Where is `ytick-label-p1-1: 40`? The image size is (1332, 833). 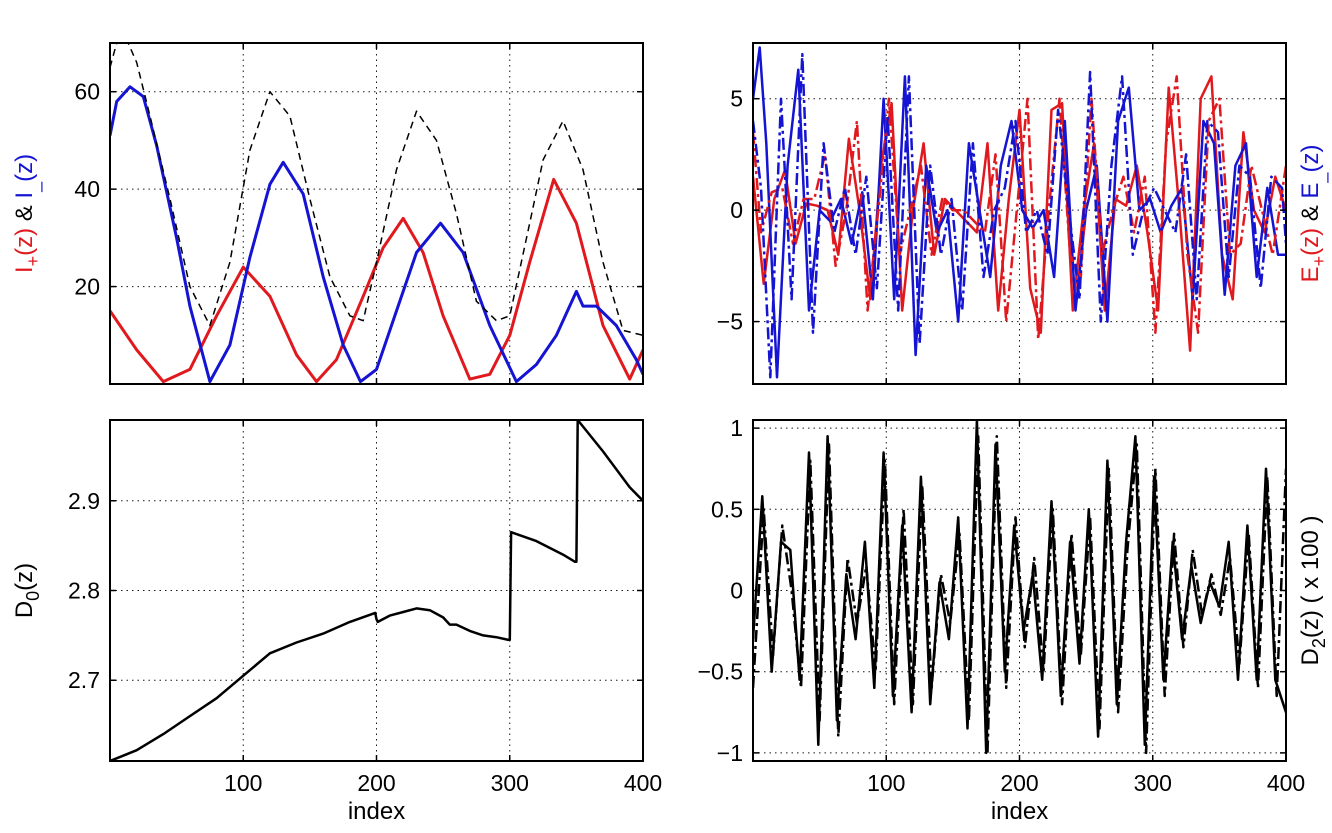 ytick-label-p1-1: 40 is located at coordinates (87, 189).